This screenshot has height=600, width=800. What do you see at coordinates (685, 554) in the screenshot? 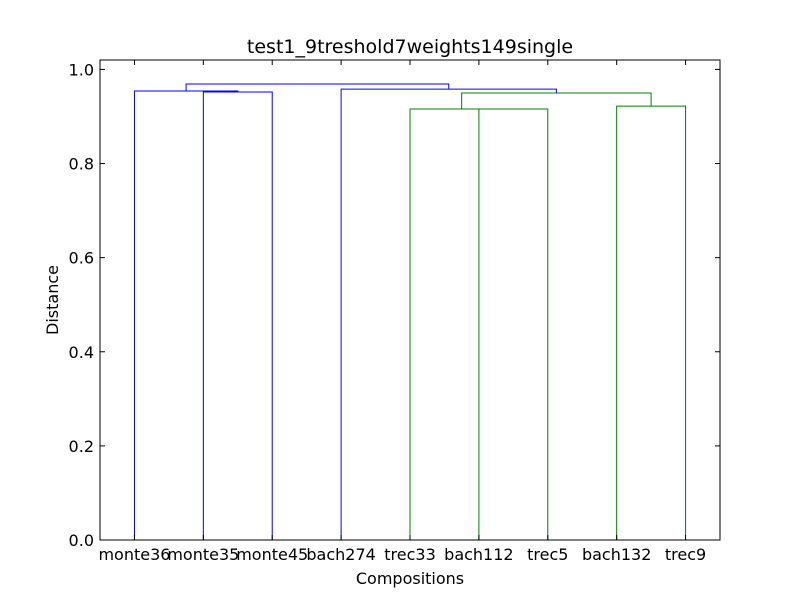
I see `leaf-label-trec9: trec9` at bounding box center [685, 554].